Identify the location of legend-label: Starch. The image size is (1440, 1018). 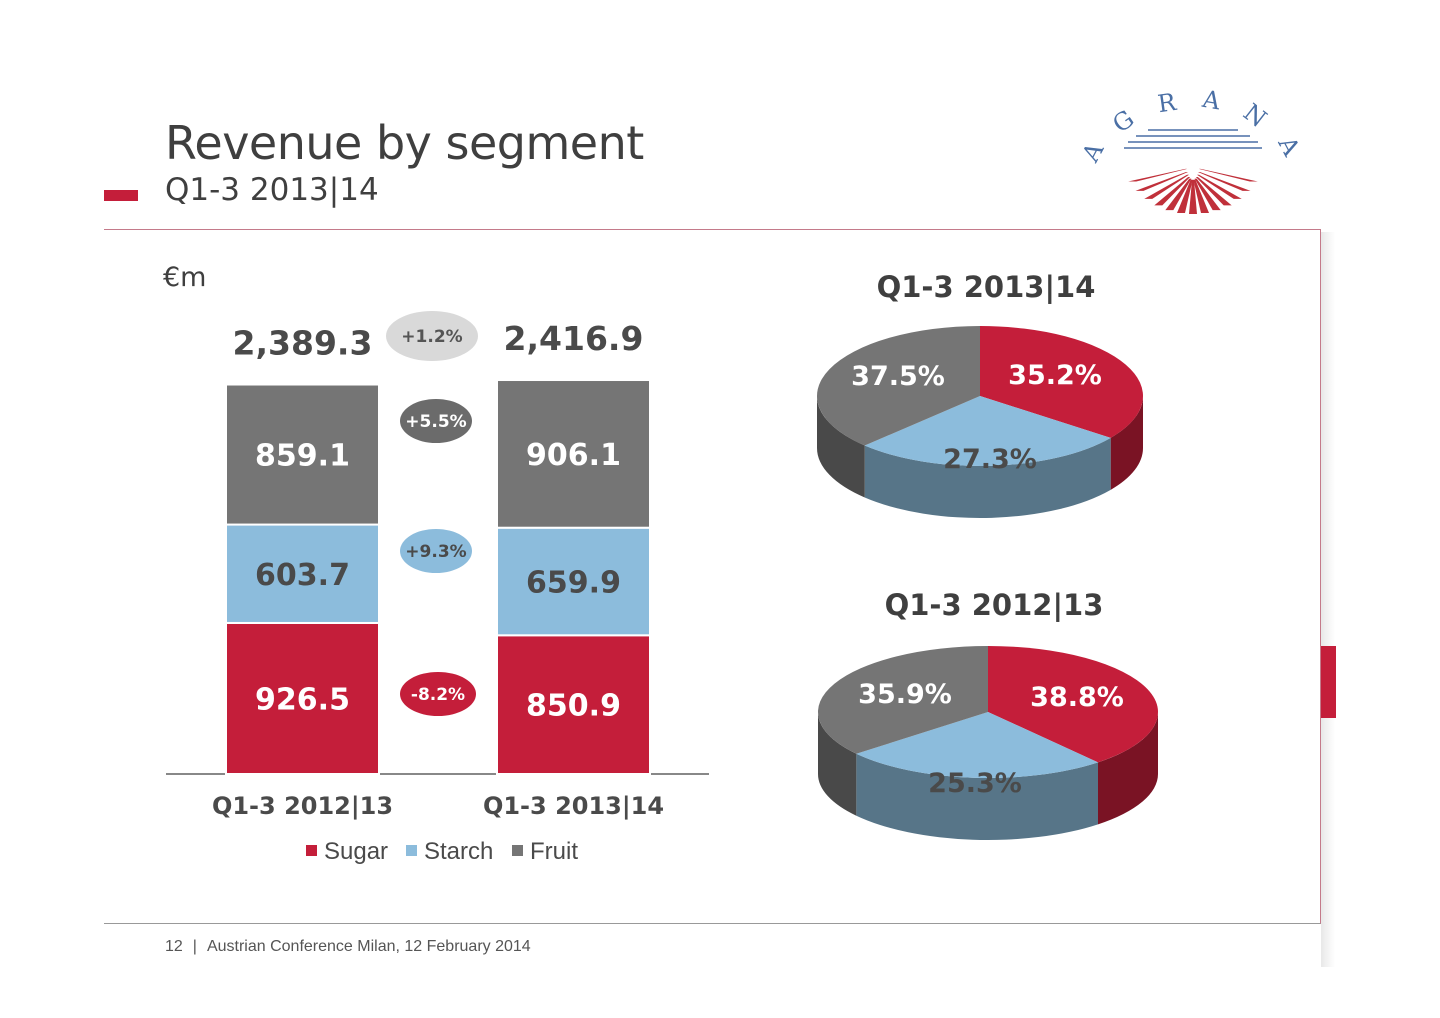
(458, 851).